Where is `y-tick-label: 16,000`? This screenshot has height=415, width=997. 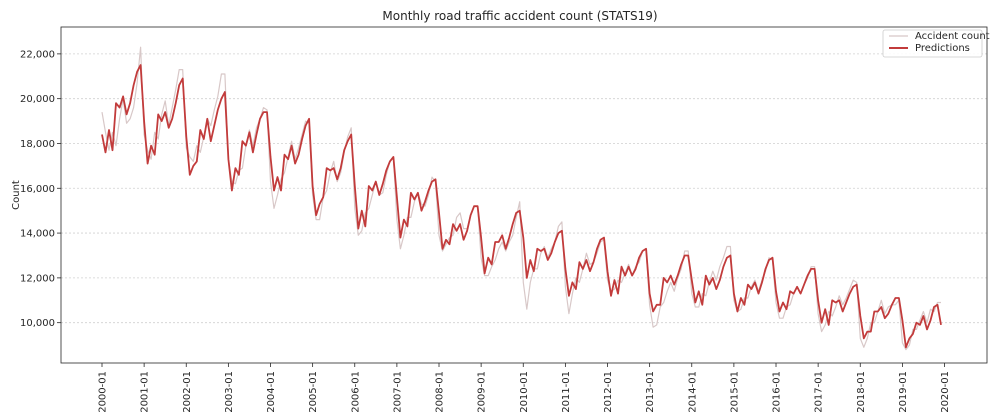 y-tick-label: 16,000 is located at coordinates (37, 189).